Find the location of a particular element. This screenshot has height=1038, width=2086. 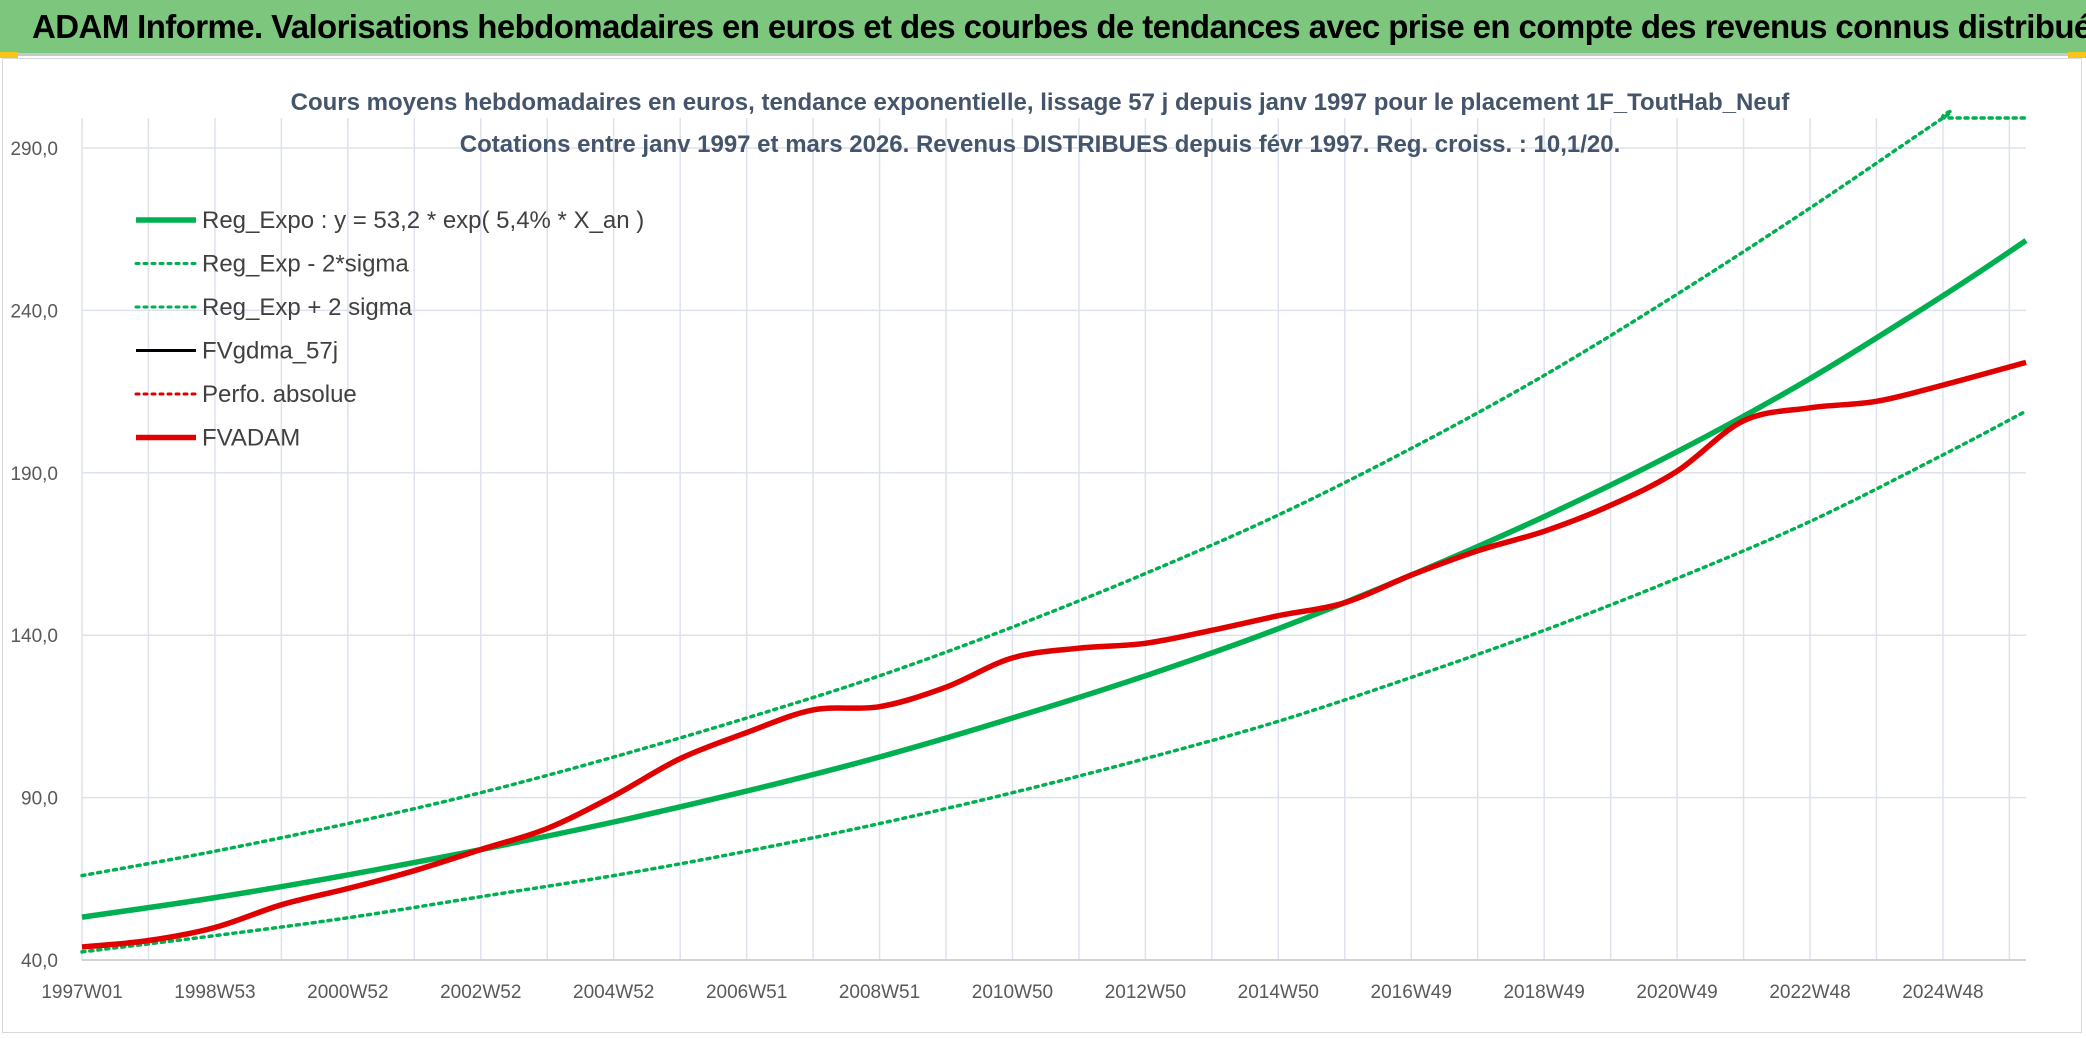

x-tick-label: 2024W48 is located at coordinates (1942, 992).